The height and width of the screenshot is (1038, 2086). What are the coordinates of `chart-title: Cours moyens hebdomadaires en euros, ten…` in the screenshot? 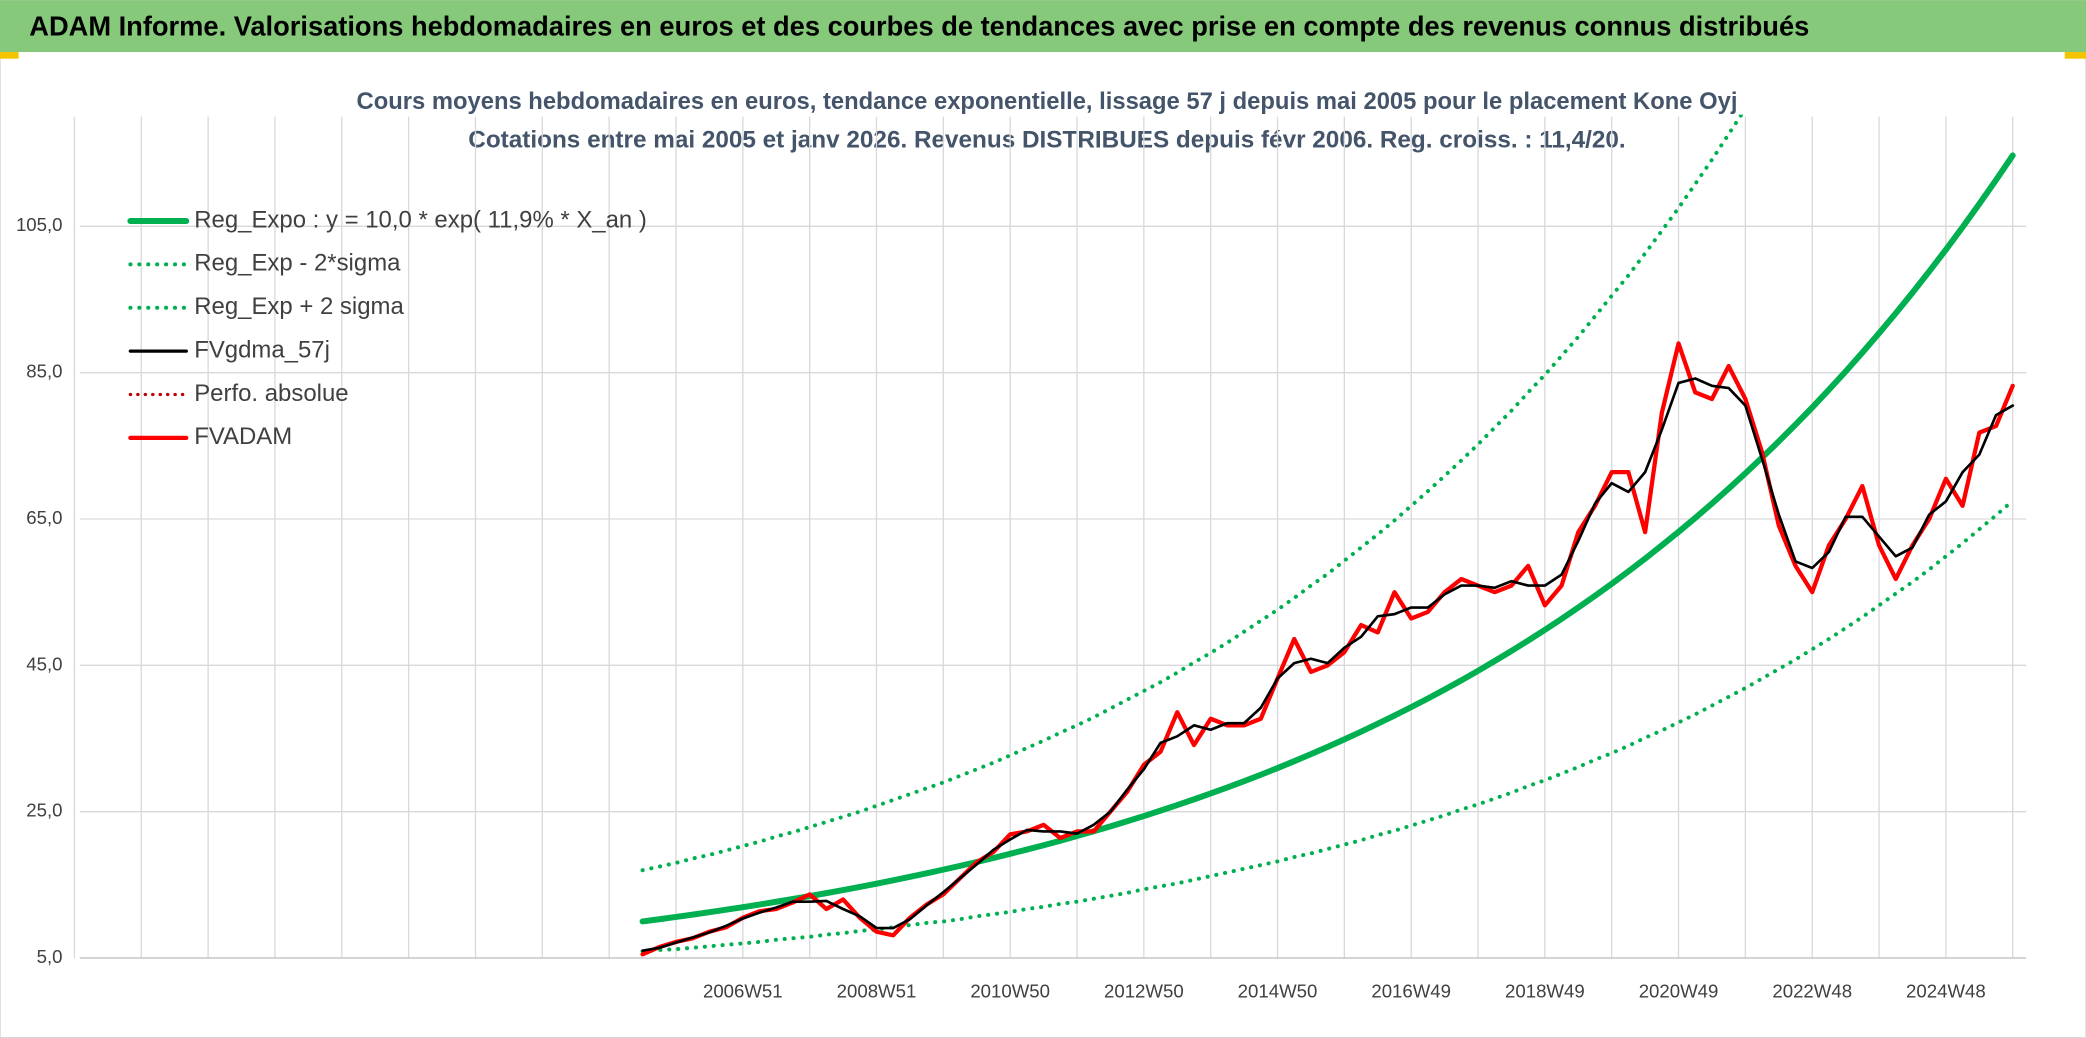 It's located at (1047, 101).